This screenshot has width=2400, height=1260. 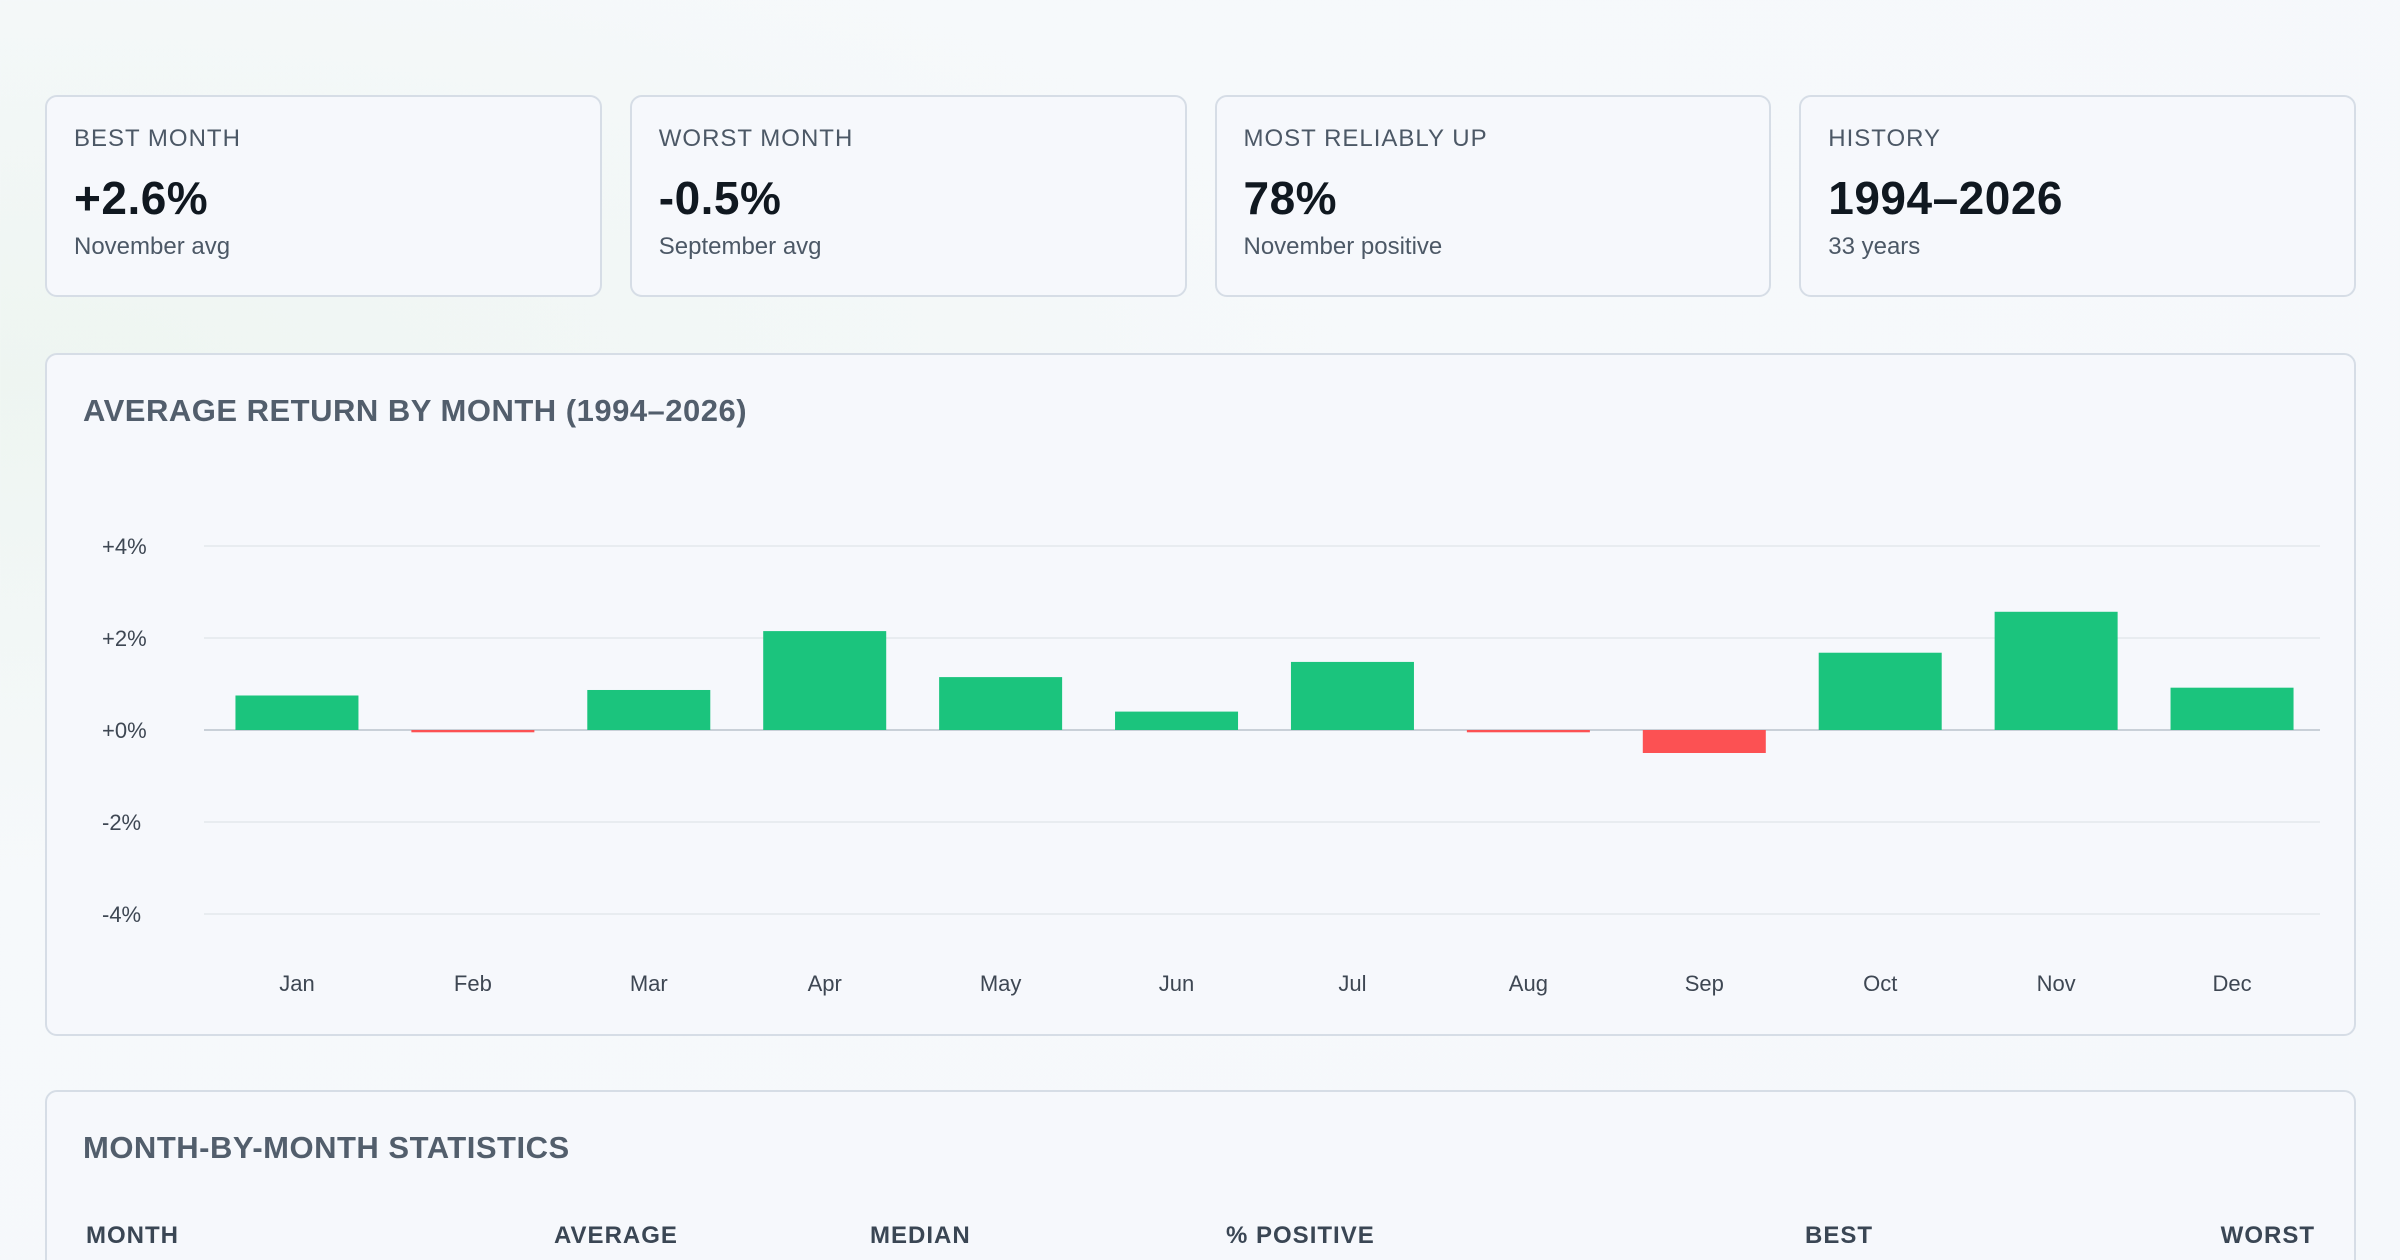 What do you see at coordinates (1365, 138) in the screenshot?
I see `stat-label: MOST RELIABLY UP` at bounding box center [1365, 138].